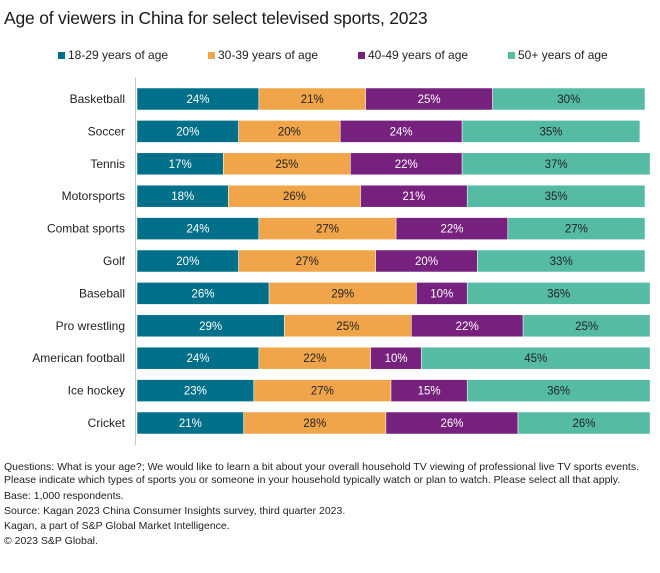  I want to click on bar-row: Basketball 24% 21% 25% 30%, so click(358, 99).